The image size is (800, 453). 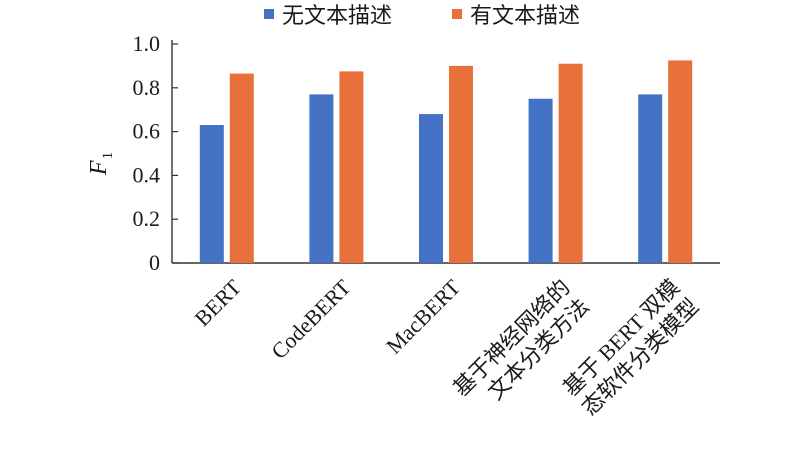 I want to click on category-label: CodeBERT, so click(x=311, y=319).